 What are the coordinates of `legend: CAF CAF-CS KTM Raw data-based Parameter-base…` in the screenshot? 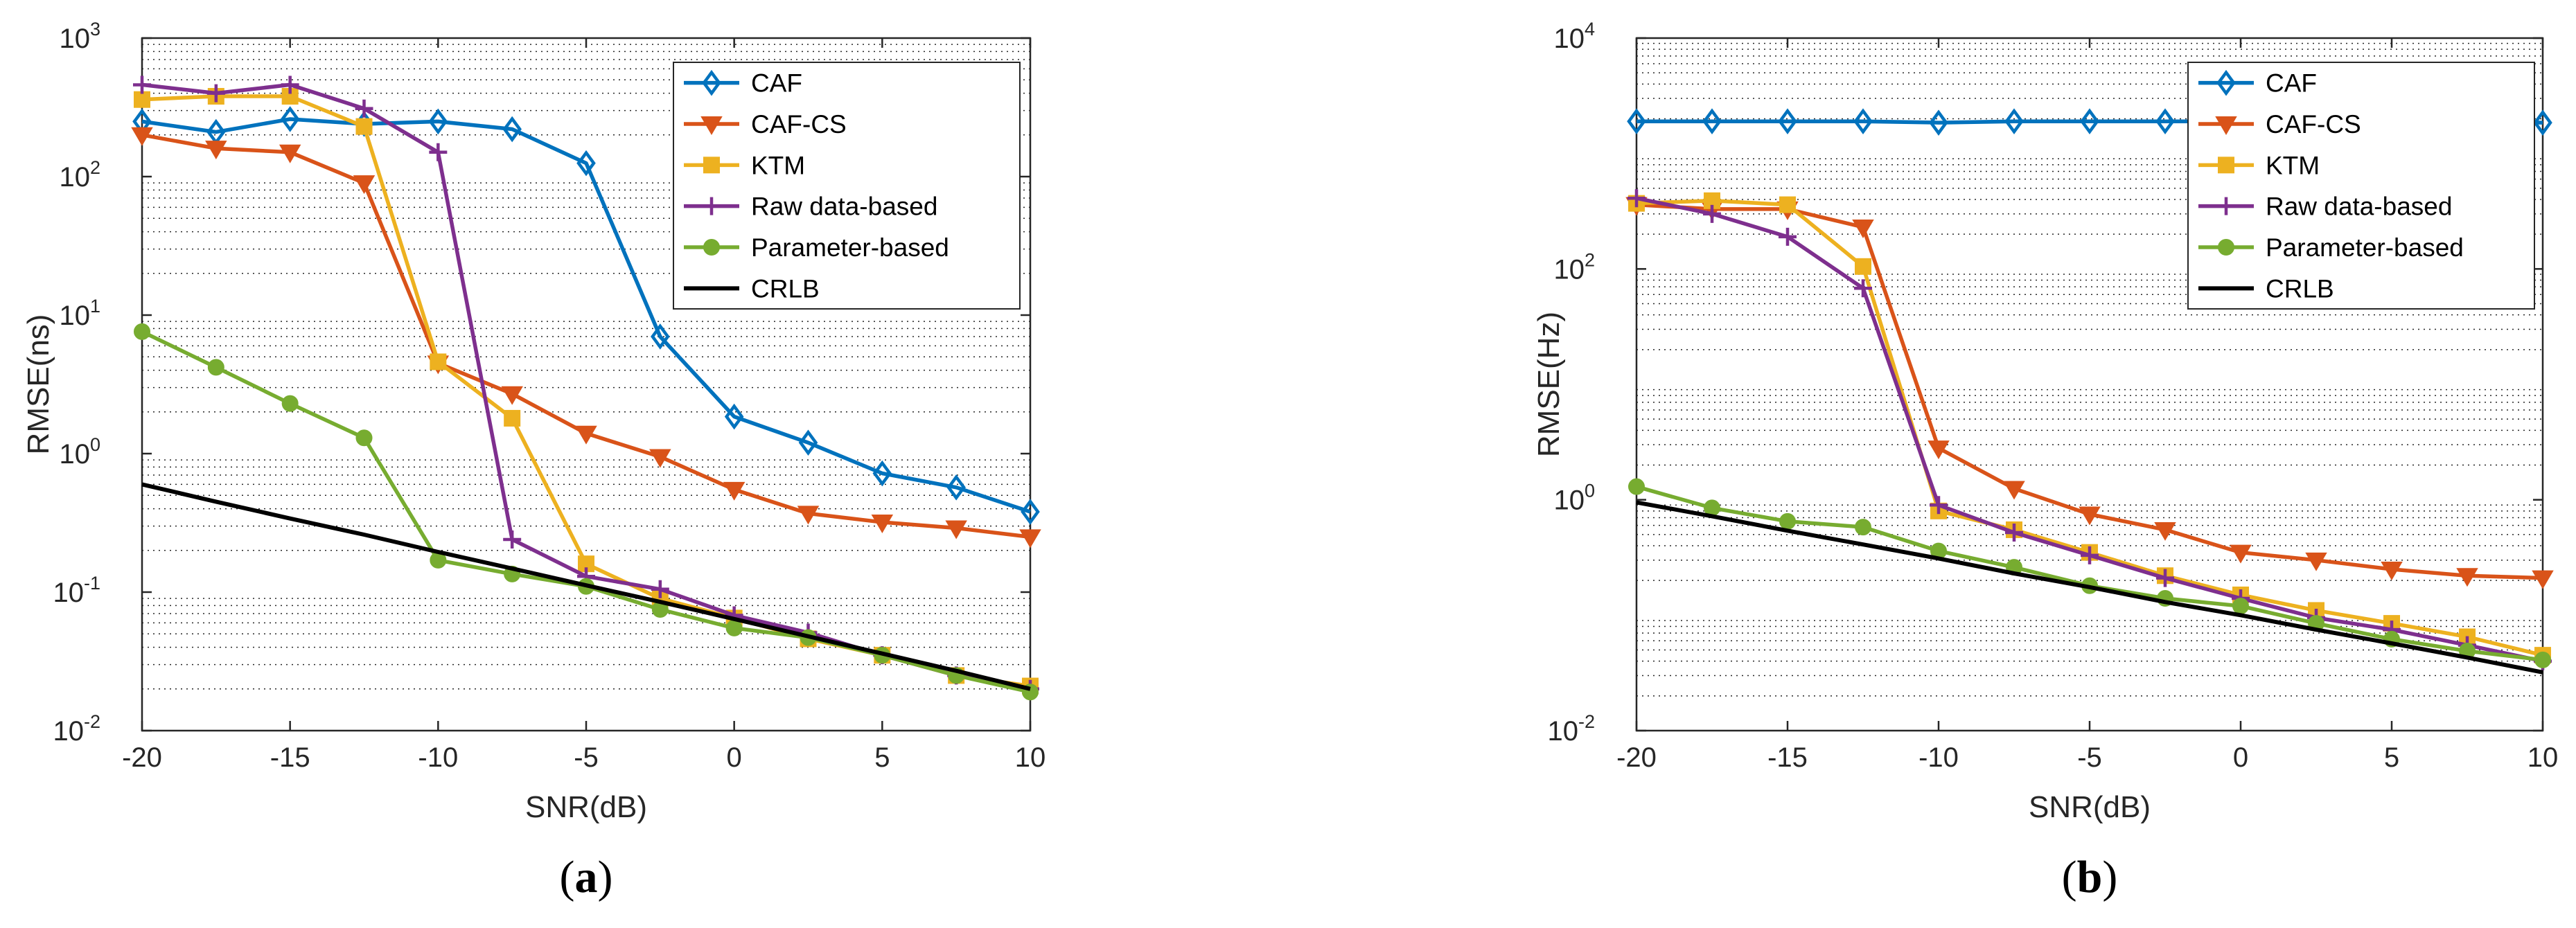 It's located at (2361, 186).